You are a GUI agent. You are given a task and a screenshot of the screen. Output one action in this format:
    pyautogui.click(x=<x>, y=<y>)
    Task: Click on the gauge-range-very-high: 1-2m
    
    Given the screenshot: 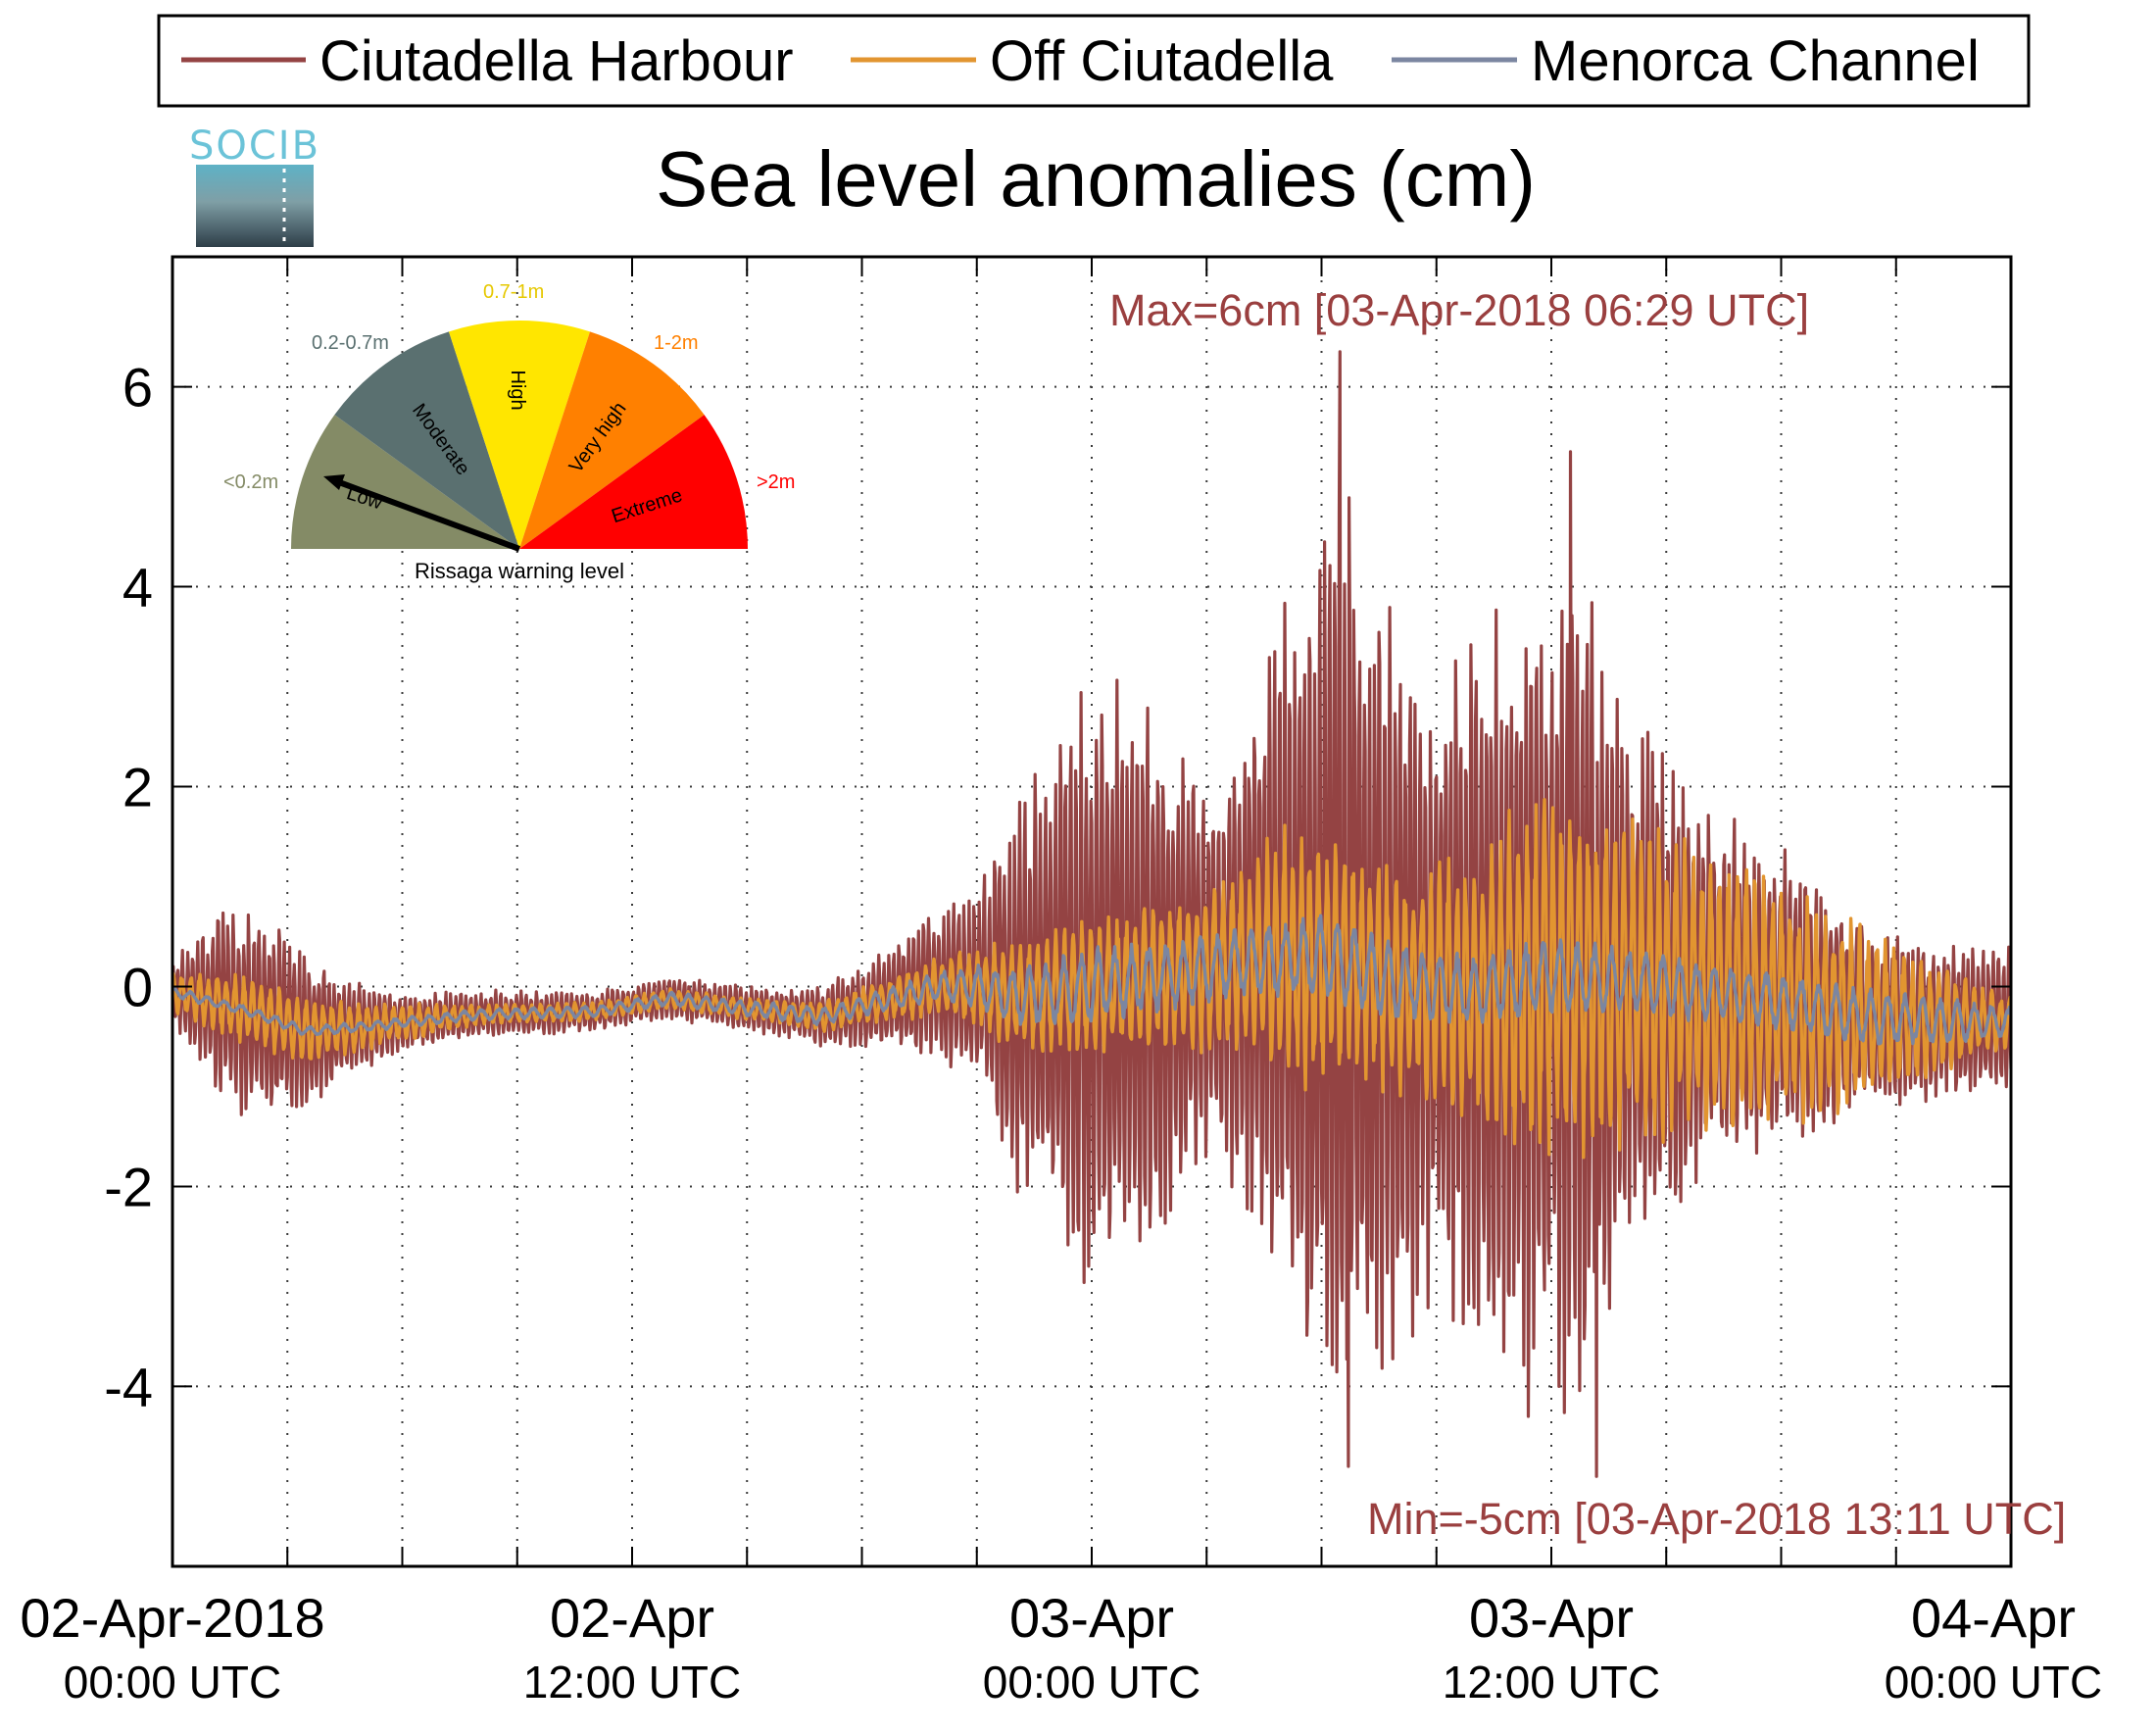 What is the action you would take?
    pyautogui.click(x=676, y=343)
    